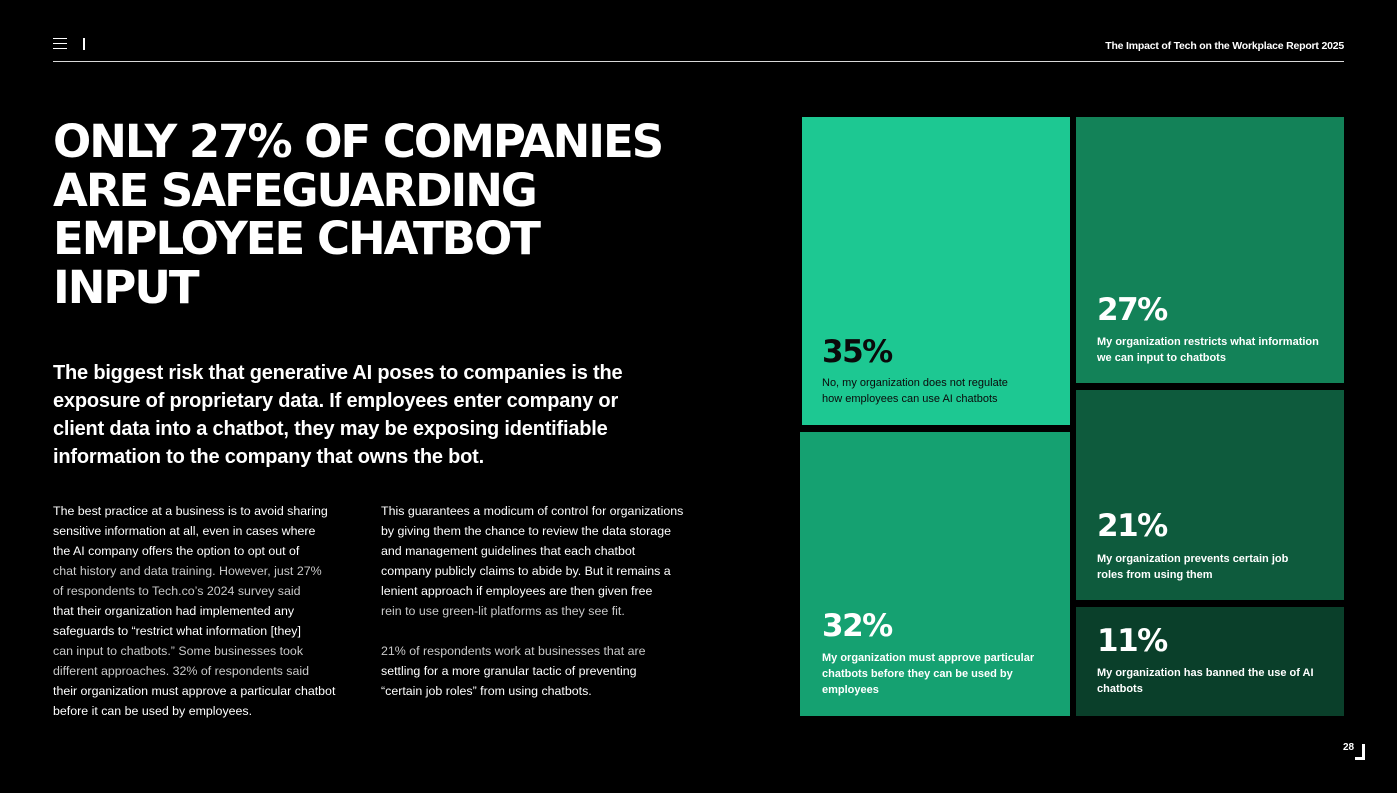  Describe the element at coordinates (857, 626) in the screenshot. I see `stat-value: 32%` at that location.